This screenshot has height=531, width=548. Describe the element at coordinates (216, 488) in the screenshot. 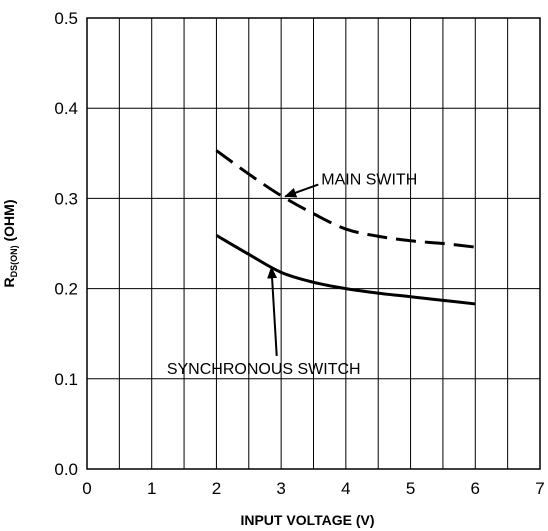

I see `x-tick-label: 2` at that location.